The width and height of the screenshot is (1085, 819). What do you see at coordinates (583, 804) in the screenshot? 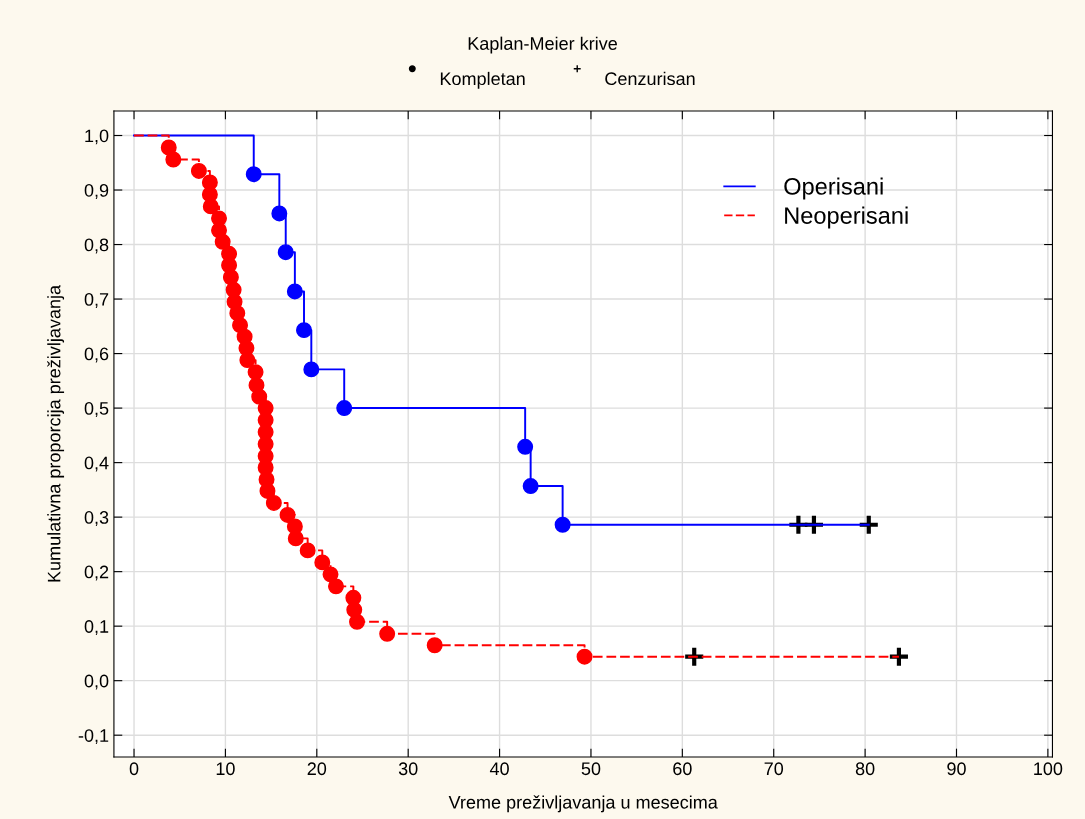
I see `x-axis-title: Vreme preživljavanja u mesecima` at bounding box center [583, 804].